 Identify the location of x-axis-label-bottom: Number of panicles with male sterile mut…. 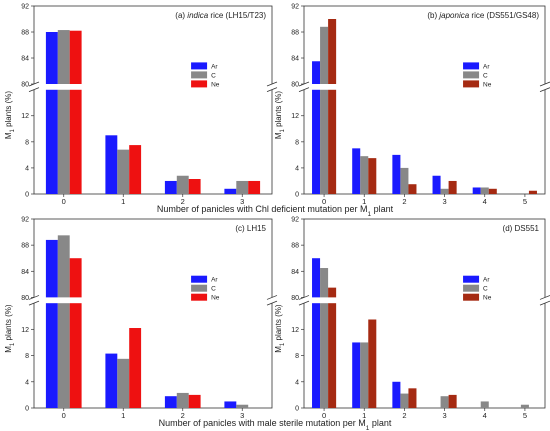
(275, 424).